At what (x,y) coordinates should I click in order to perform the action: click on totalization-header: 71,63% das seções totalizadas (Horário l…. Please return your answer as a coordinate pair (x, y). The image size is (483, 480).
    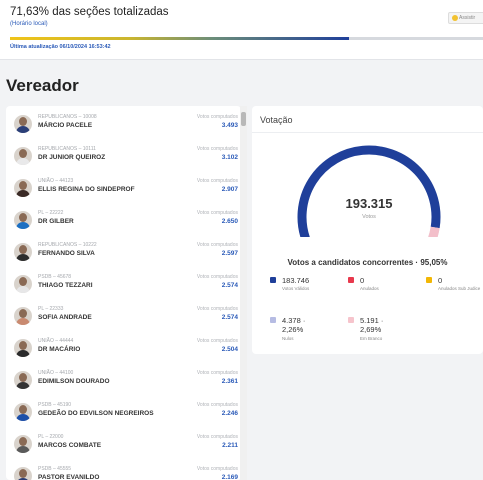
    Looking at the image, I should click on (241, 30).